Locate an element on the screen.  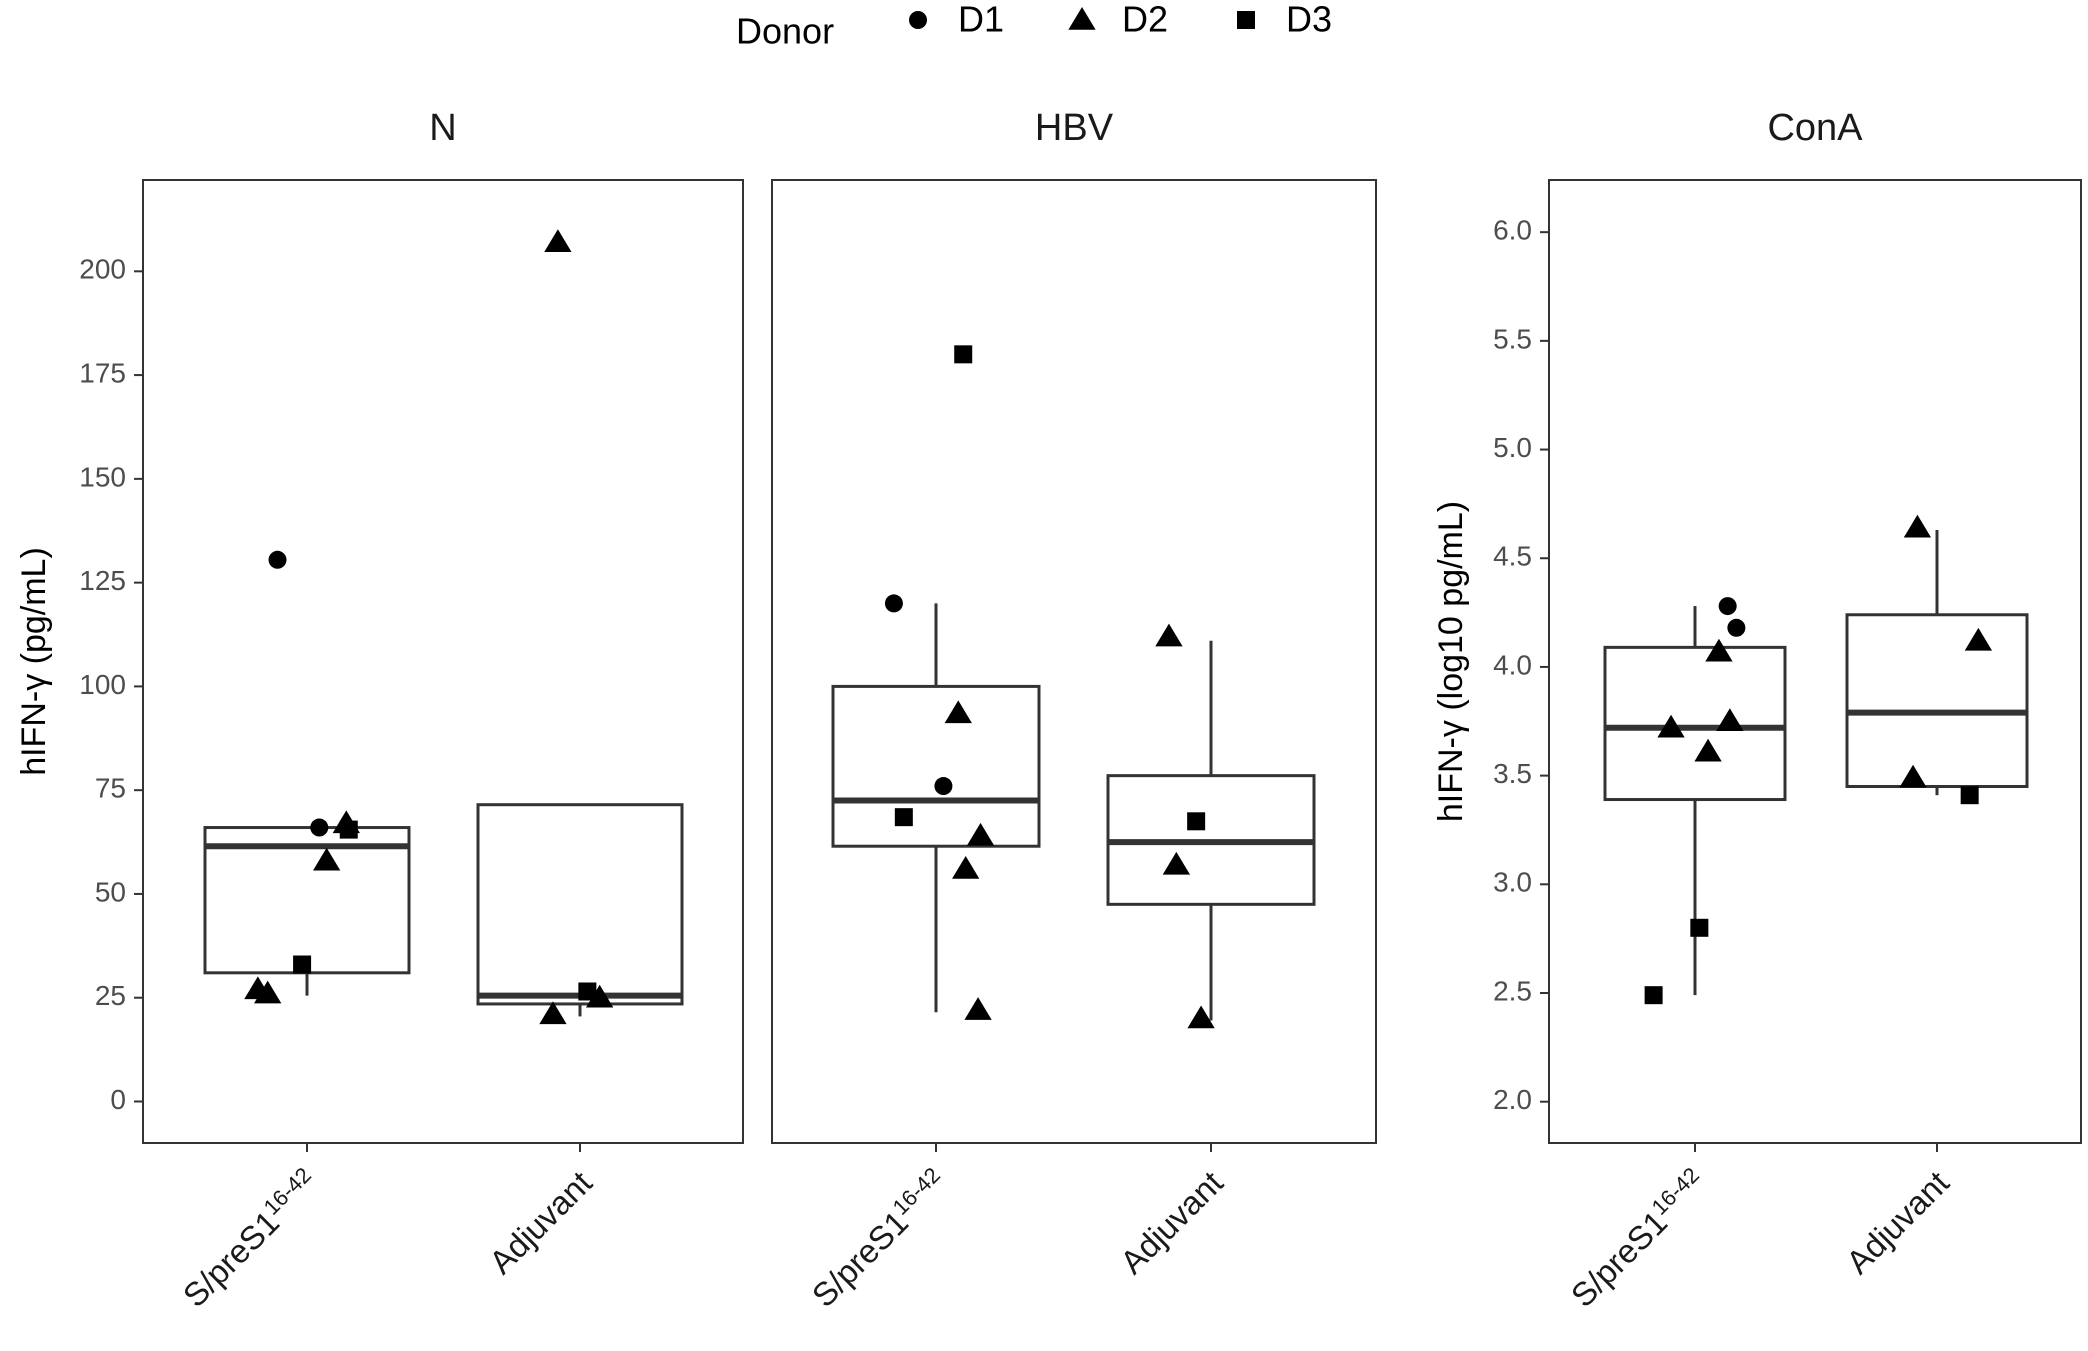
y-tick-label: 200 is located at coordinates (102, 269).